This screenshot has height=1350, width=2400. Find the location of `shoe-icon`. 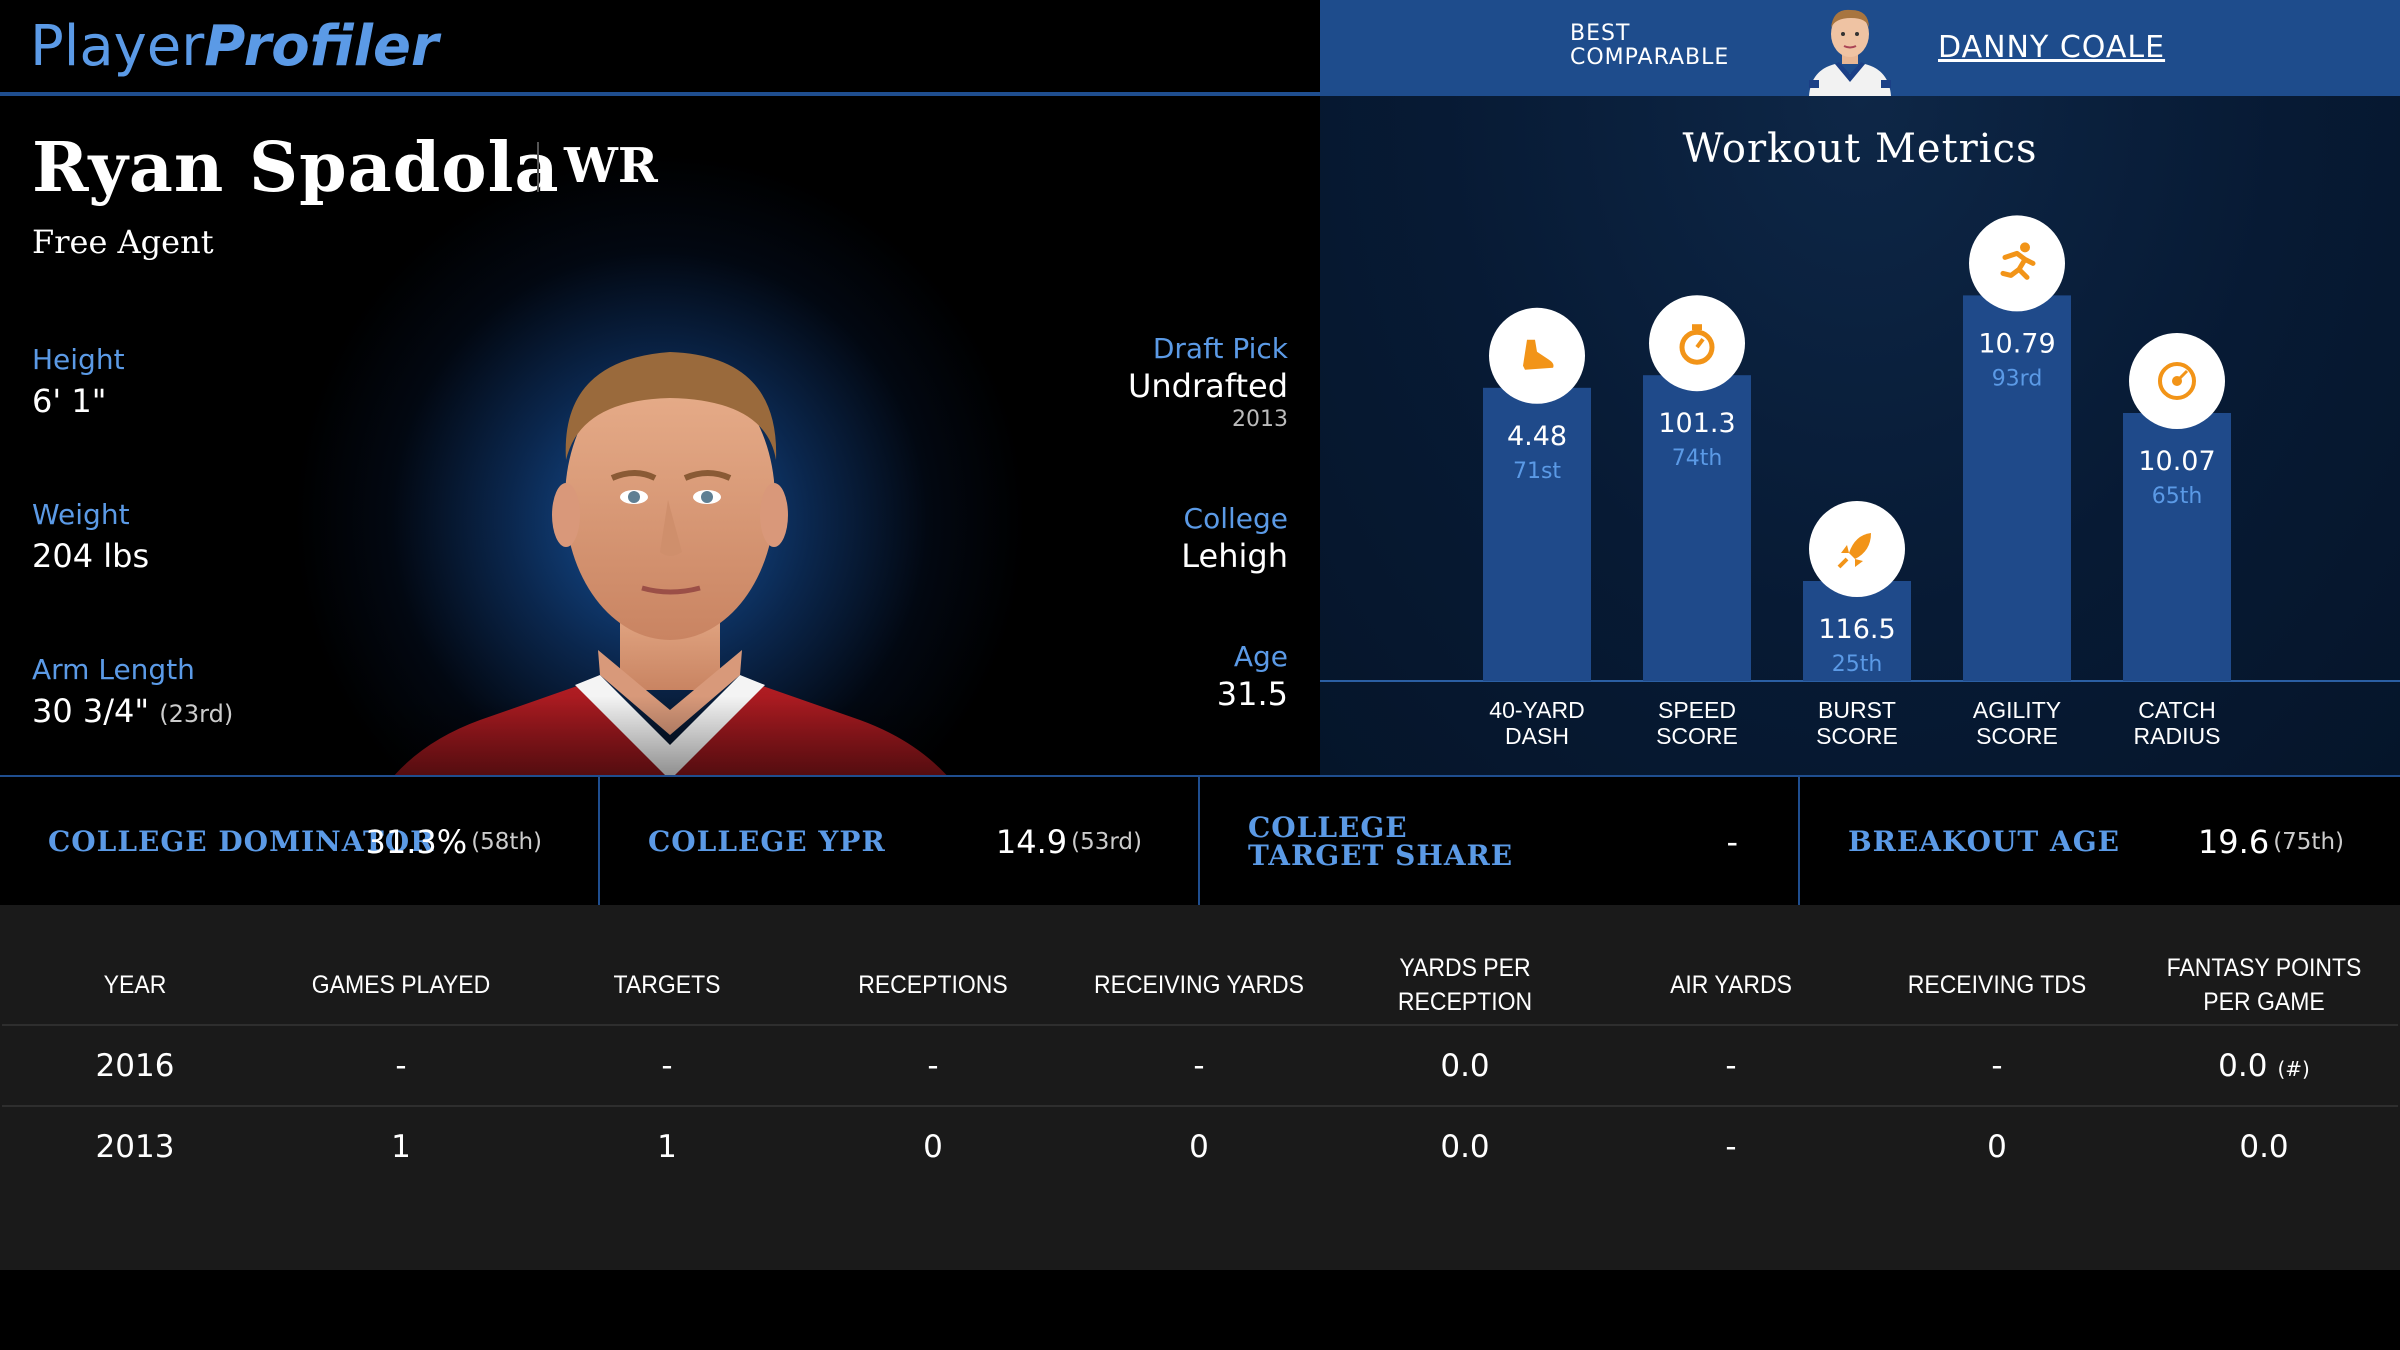

shoe-icon is located at coordinates (1538, 354).